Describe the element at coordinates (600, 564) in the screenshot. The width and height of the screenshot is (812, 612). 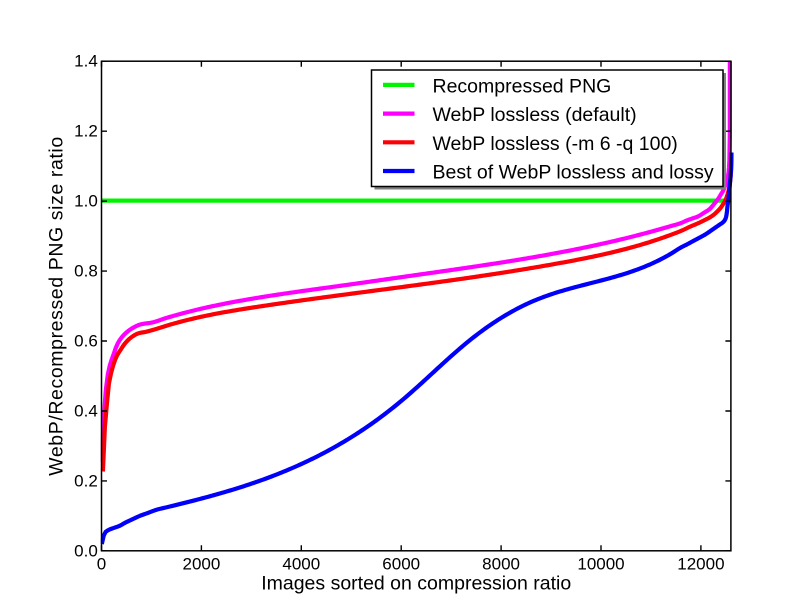
I see `svg-text: 10000` at that location.